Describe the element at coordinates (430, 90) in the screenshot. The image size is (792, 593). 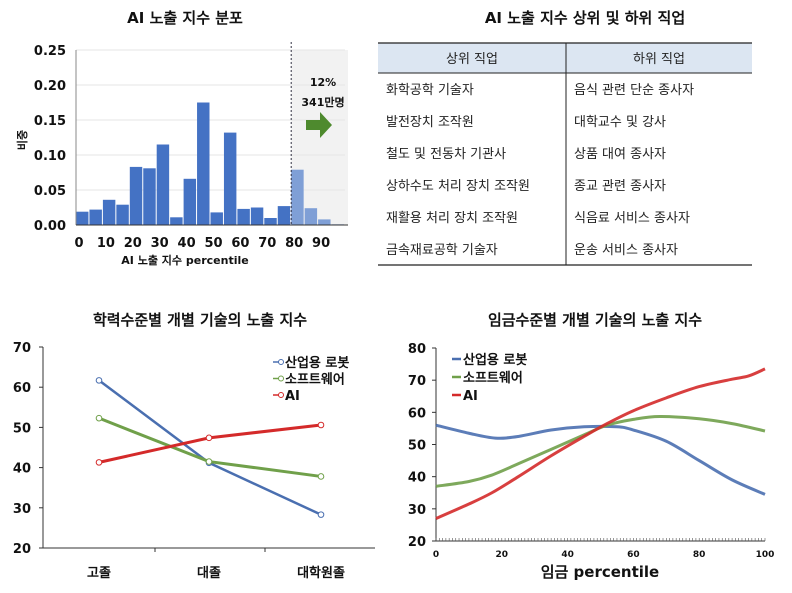
I see `table-cell: 화학공학 기술자` at that location.